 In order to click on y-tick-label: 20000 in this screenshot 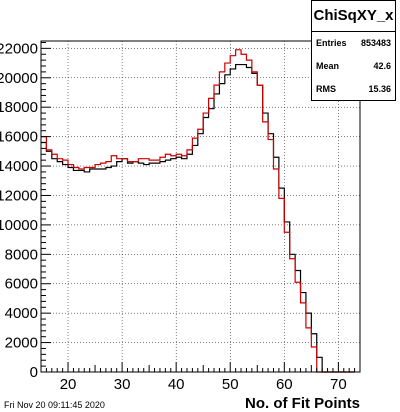, I will do `click(19, 78)`.